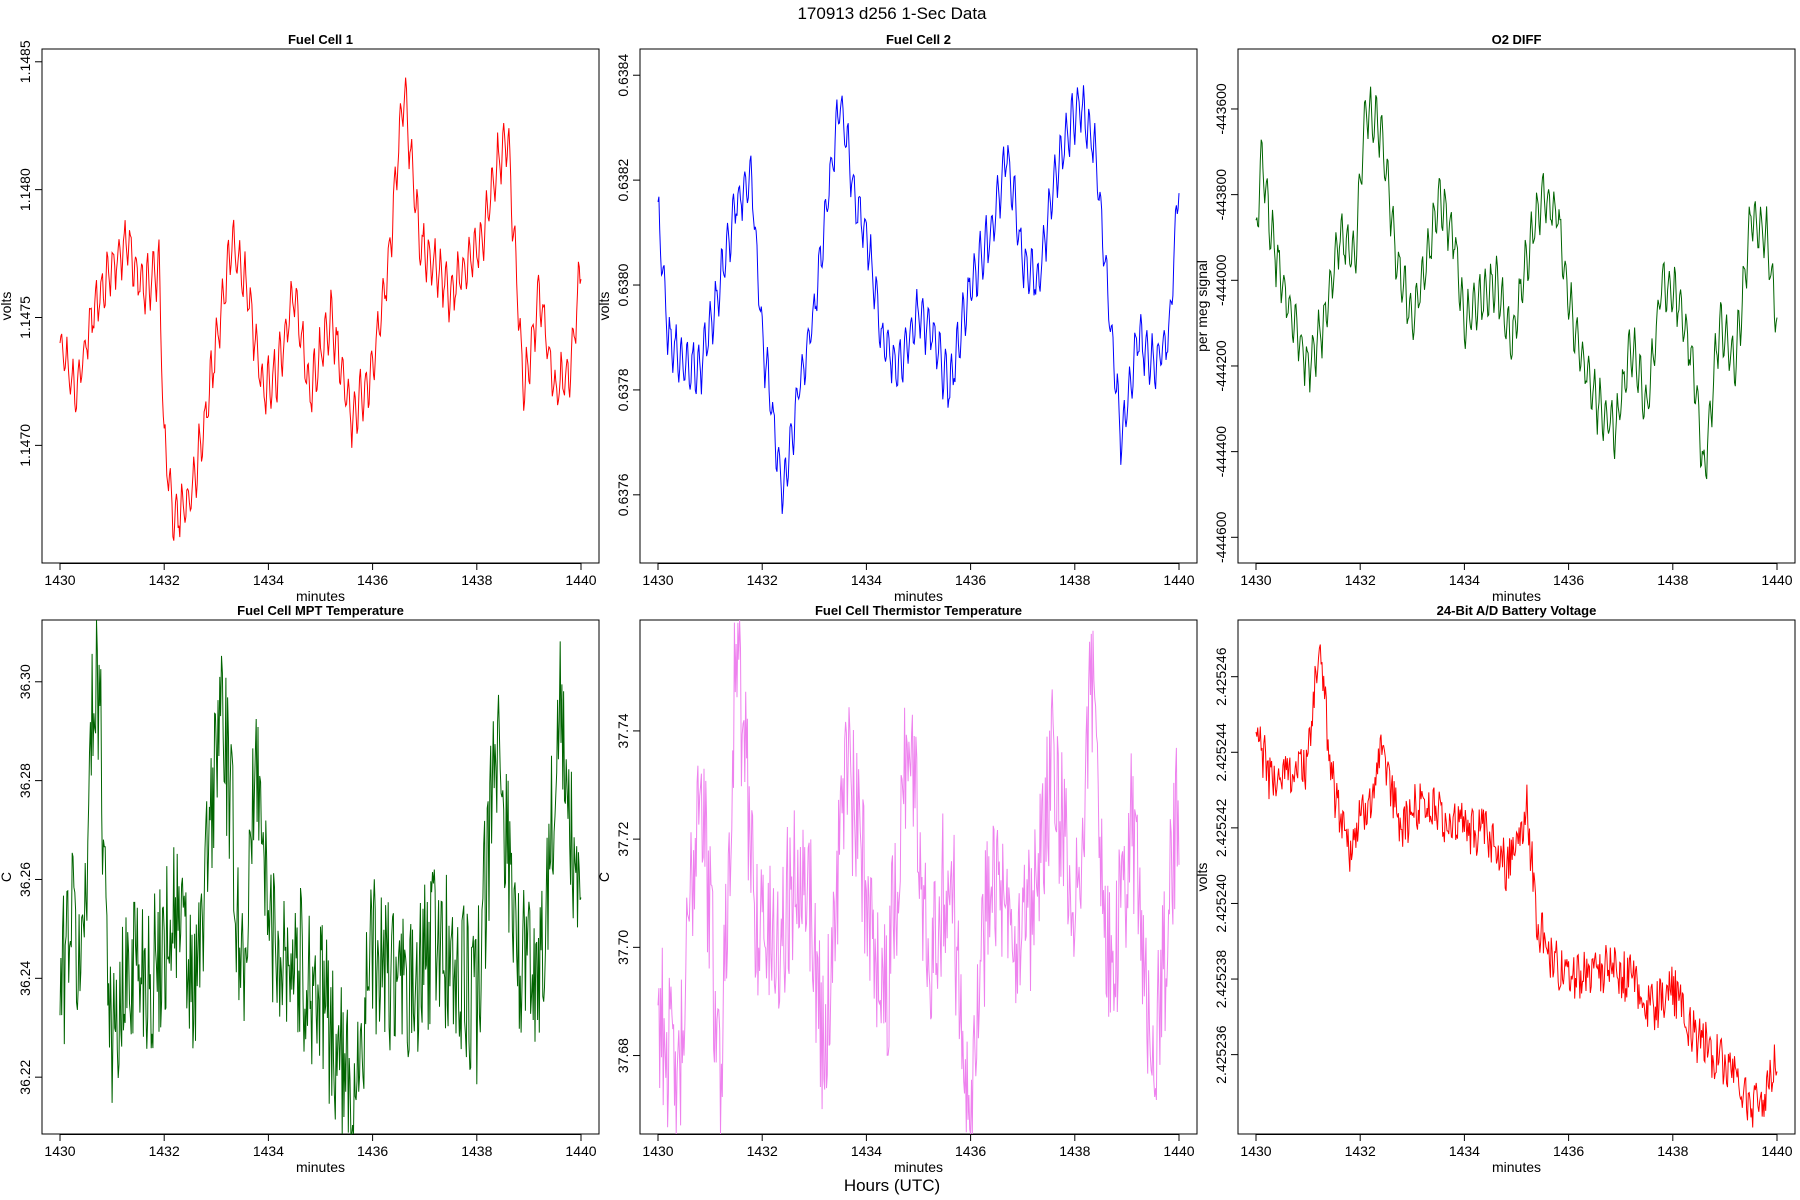  What do you see at coordinates (623, 730) in the screenshot?
I see `y-tick-label: 37.74` at bounding box center [623, 730].